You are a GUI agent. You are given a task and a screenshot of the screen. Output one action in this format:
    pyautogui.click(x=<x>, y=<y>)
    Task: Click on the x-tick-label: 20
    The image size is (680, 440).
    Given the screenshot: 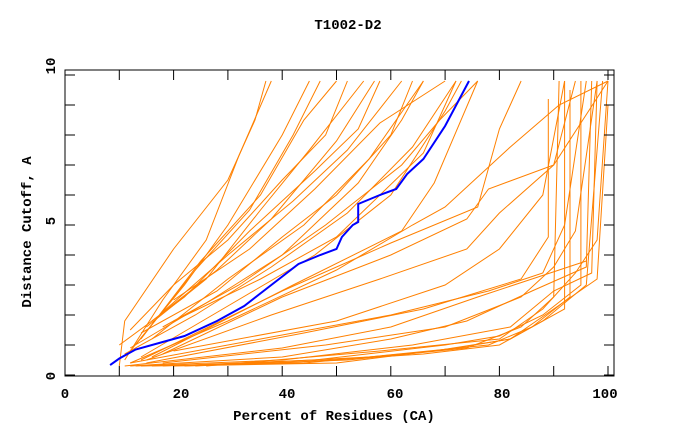 What is the action you would take?
    pyautogui.click(x=181, y=395)
    